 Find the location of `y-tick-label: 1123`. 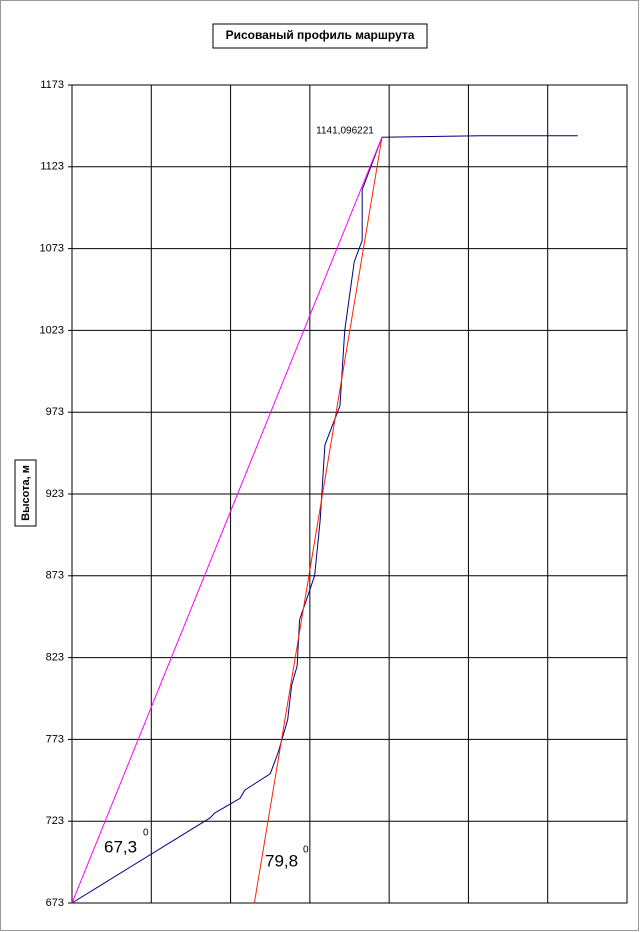

y-tick-label: 1123 is located at coordinates (52, 167).